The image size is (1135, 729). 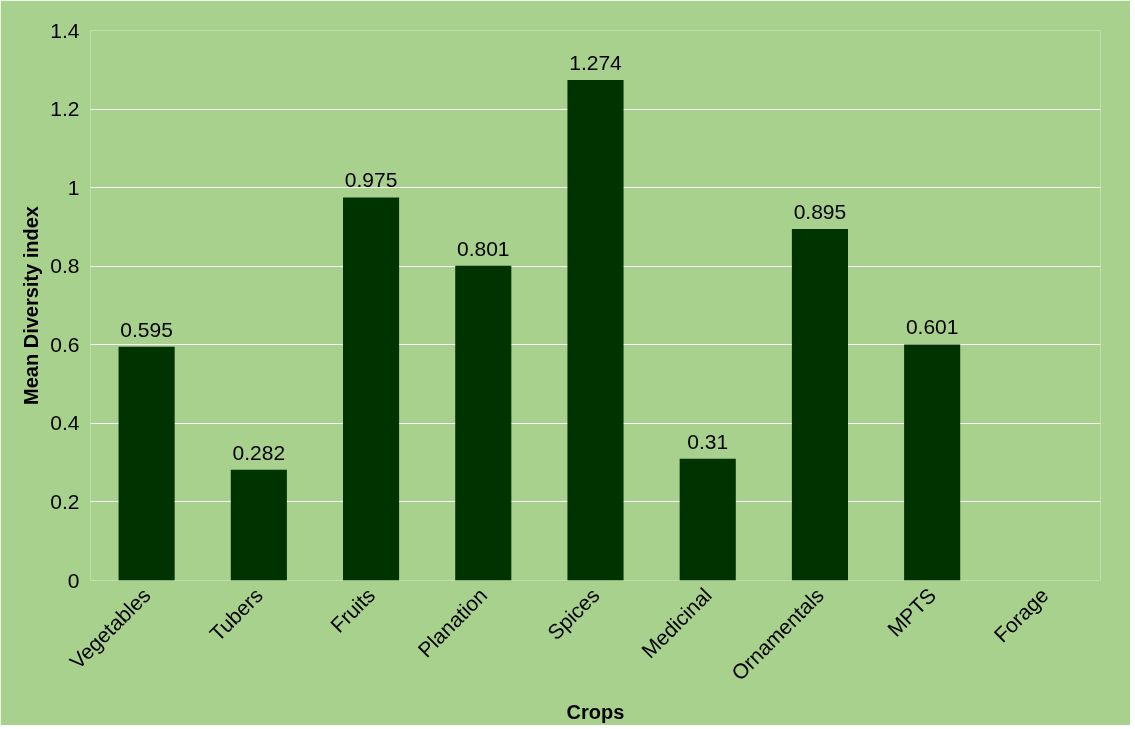 What do you see at coordinates (73, 580) in the screenshot?
I see `y-tick-label: 0` at bounding box center [73, 580].